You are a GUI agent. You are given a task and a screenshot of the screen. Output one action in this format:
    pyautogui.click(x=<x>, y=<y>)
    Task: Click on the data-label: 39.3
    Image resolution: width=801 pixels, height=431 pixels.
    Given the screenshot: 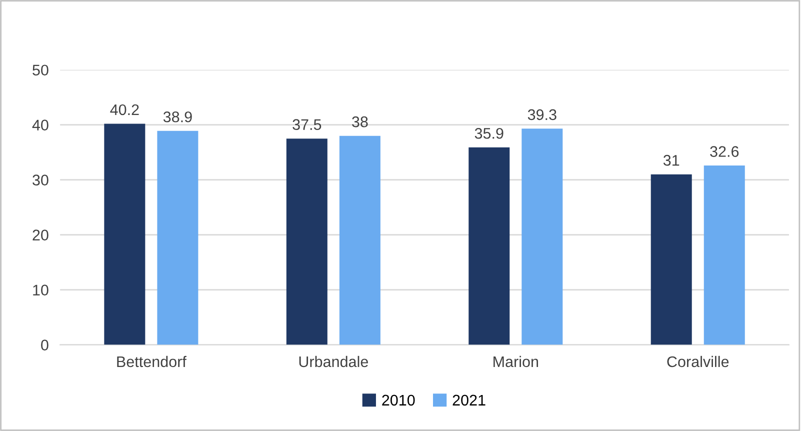 What is the action you would take?
    pyautogui.click(x=542, y=114)
    